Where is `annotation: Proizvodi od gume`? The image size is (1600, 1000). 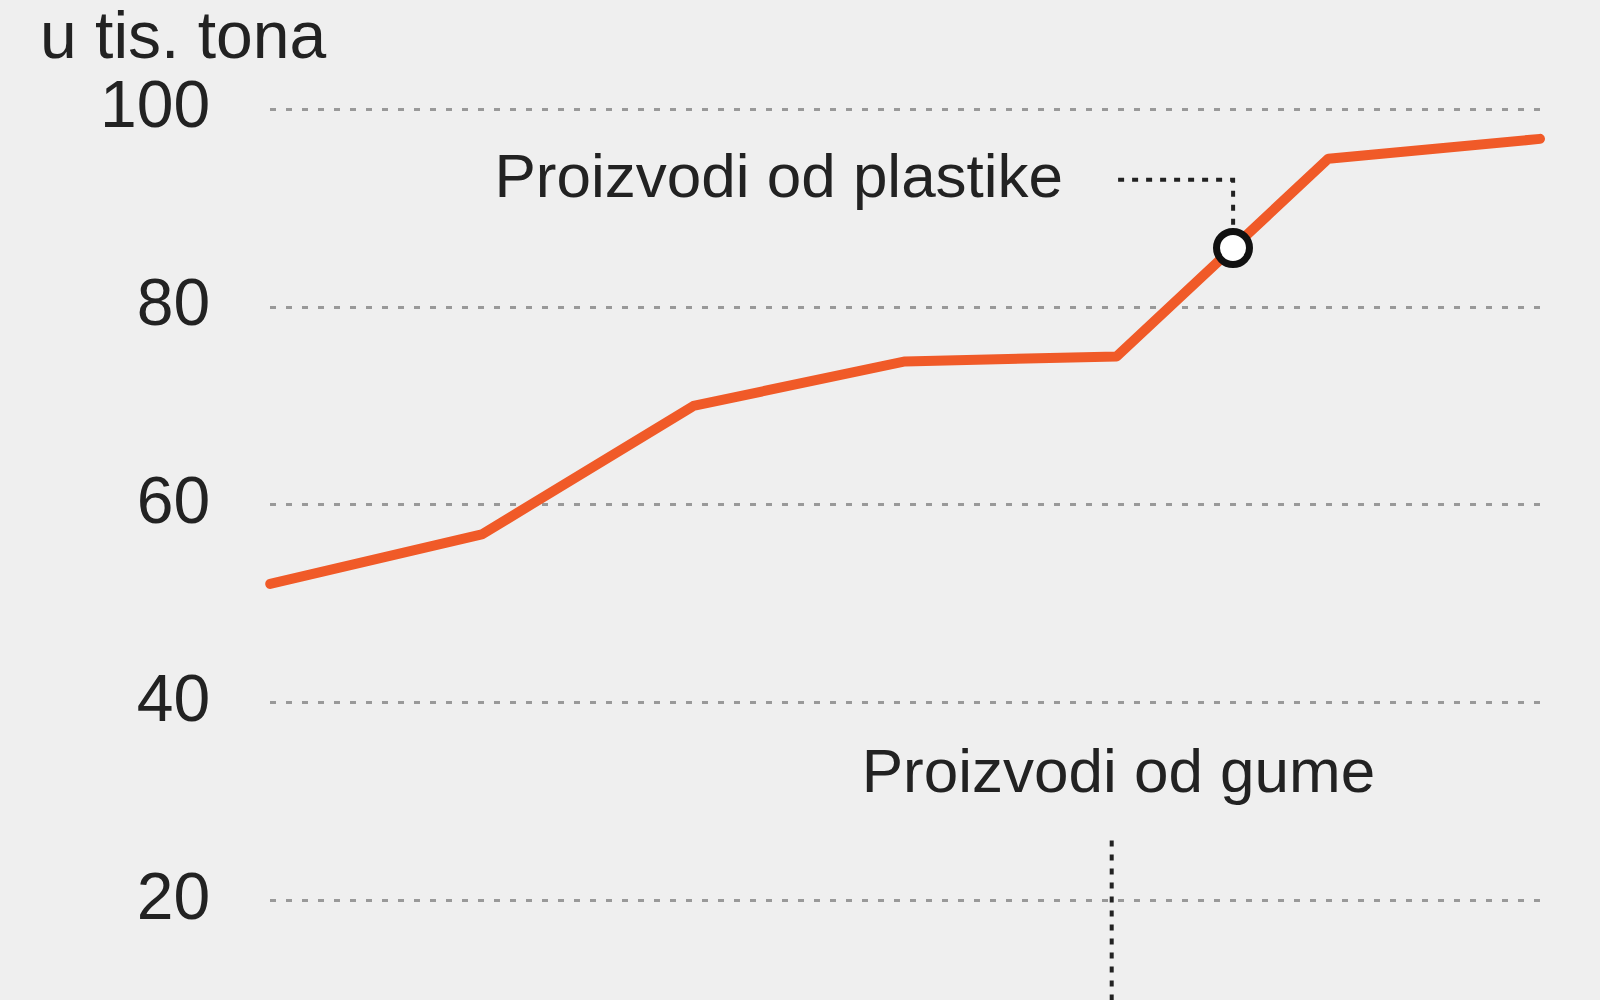
annotation: Proizvodi od gume is located at coordinates (1118, 771).